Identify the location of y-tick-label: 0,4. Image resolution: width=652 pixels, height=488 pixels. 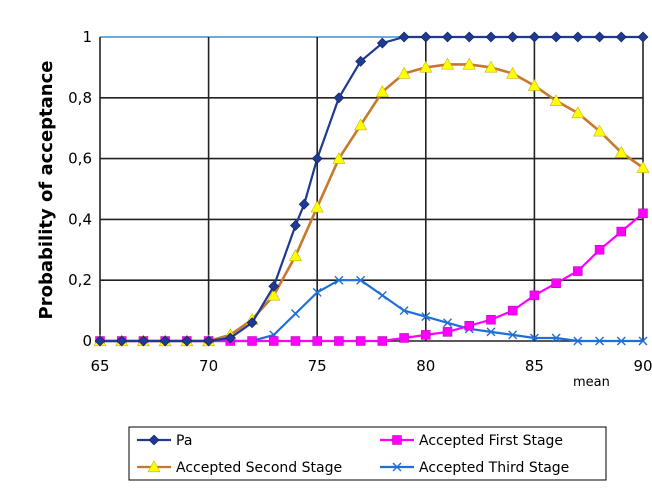
(80, 219).